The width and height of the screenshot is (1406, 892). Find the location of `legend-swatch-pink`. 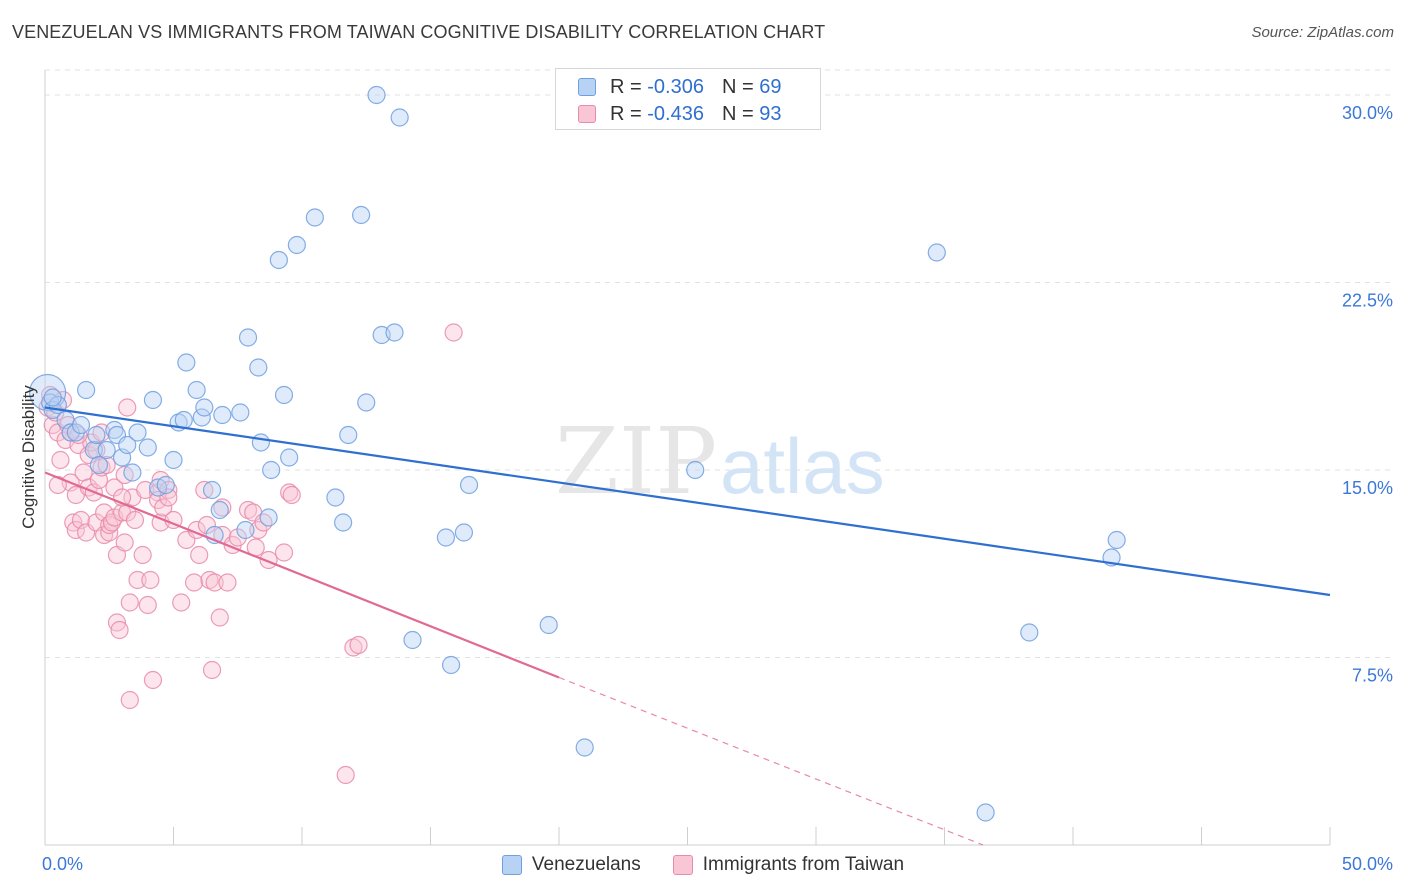

legend-swatch-pink is located at coordinates (587, 114).